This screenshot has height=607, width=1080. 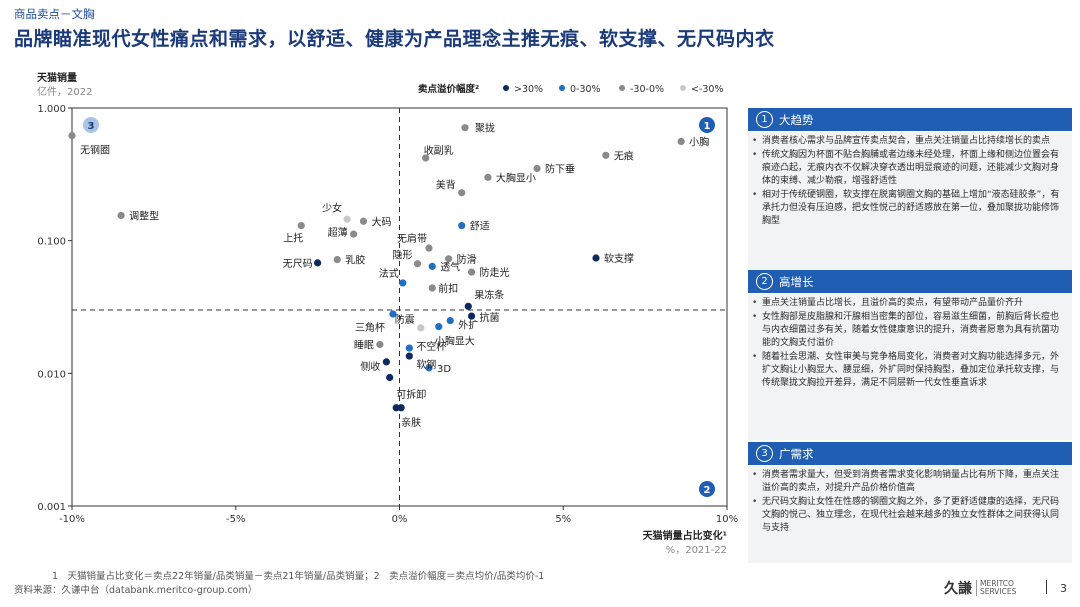 I want to click on x-axis-subtitle: %，2021-22, so click(x=696, y=550).